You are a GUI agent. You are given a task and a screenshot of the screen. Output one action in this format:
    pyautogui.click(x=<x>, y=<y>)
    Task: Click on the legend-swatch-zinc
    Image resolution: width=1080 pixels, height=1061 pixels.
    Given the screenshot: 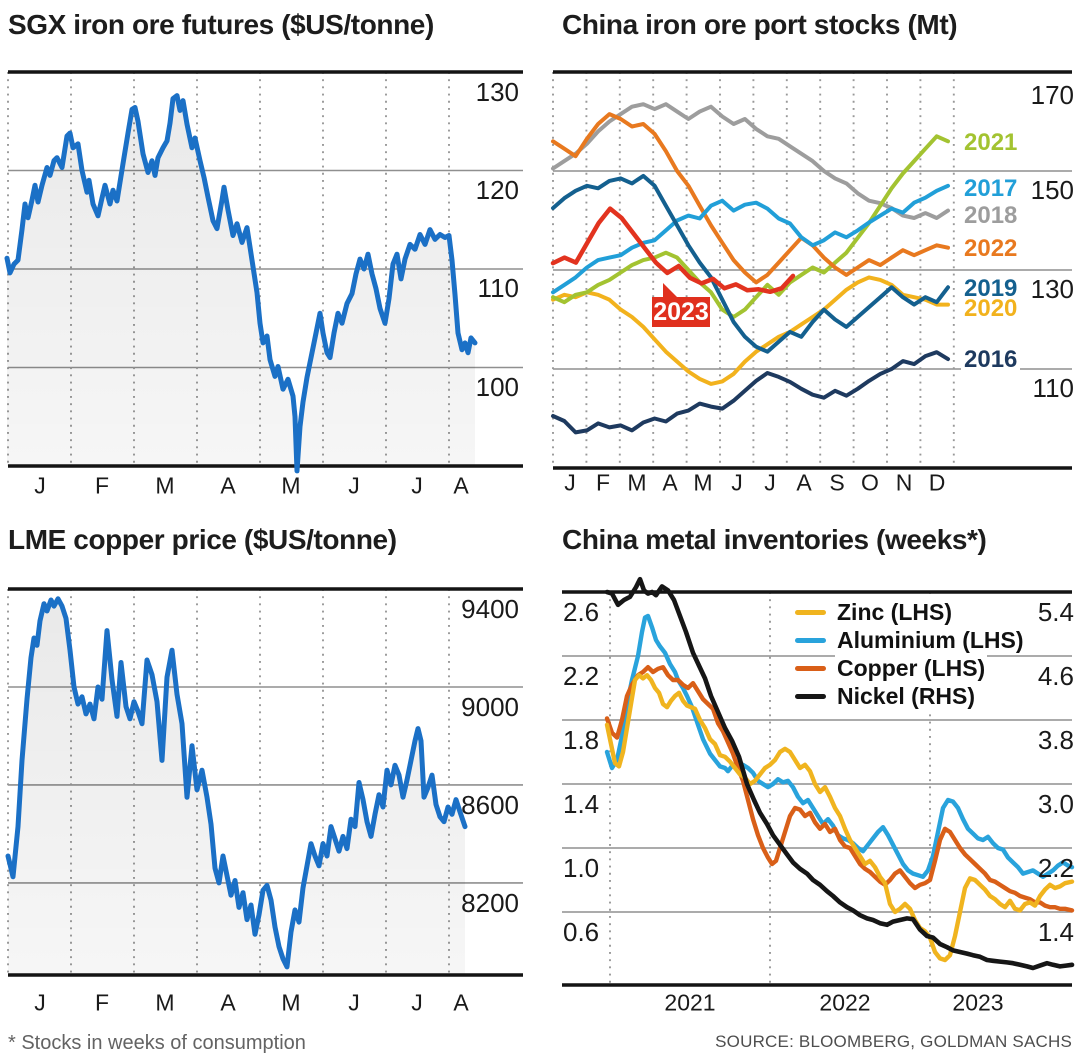 What is the action you would take?
    pyautogui.click(x=810, y=612)
    